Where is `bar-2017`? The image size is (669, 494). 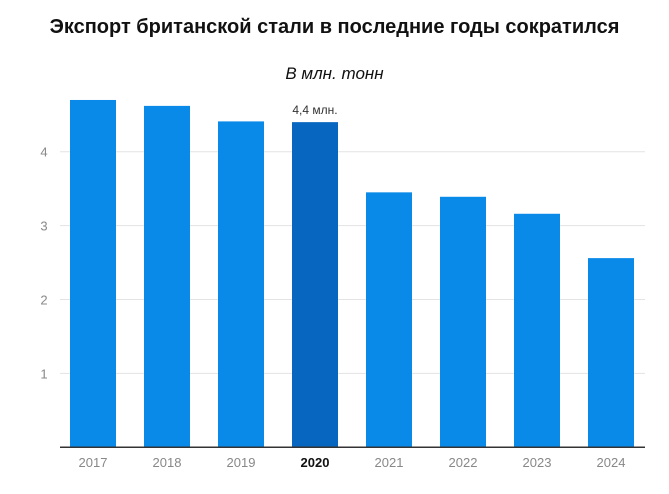 bar-2017 is located at coordinates (93, 273).